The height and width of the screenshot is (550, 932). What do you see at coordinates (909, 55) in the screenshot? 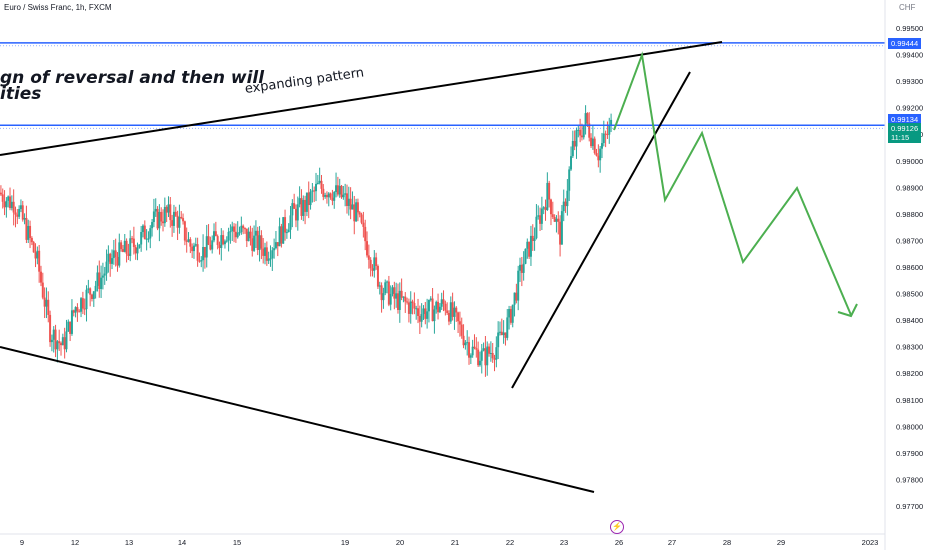
I see `price-tick-label: 0.99400` at bounding box center [909, 55].